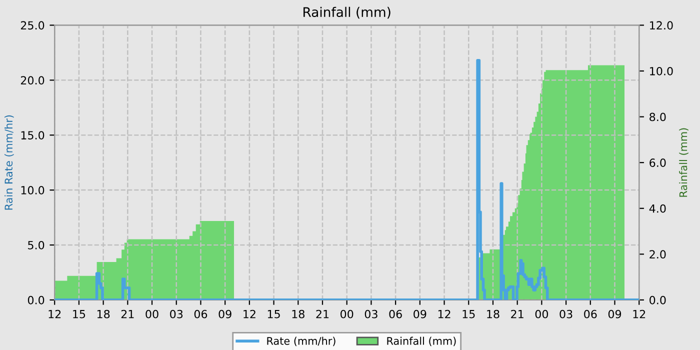 The height and width of the screenshot is (350, 700). What do you see at coordinates (658, 254) in the screenshot?
I see `y2-tick-label: 2.0` at bounding box center [658, 254].